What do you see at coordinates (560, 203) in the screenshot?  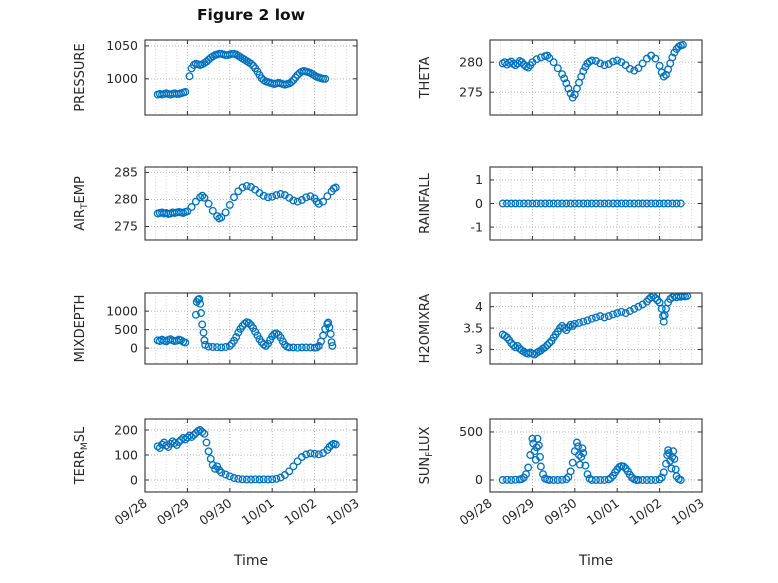 I see `subplot-rainfall: -1 0 1 RAINFALL` at bounding box center [560, 203].